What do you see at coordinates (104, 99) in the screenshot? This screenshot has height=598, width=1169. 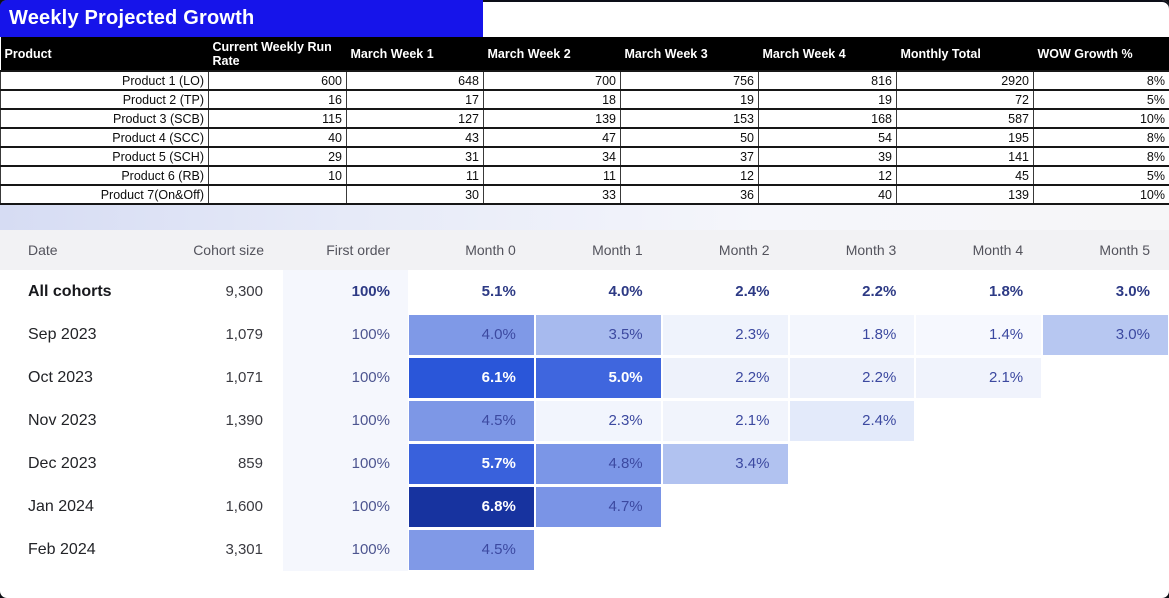 I see `product-name-cell: Product 2 (TP)` at bounding box center [104, 99].